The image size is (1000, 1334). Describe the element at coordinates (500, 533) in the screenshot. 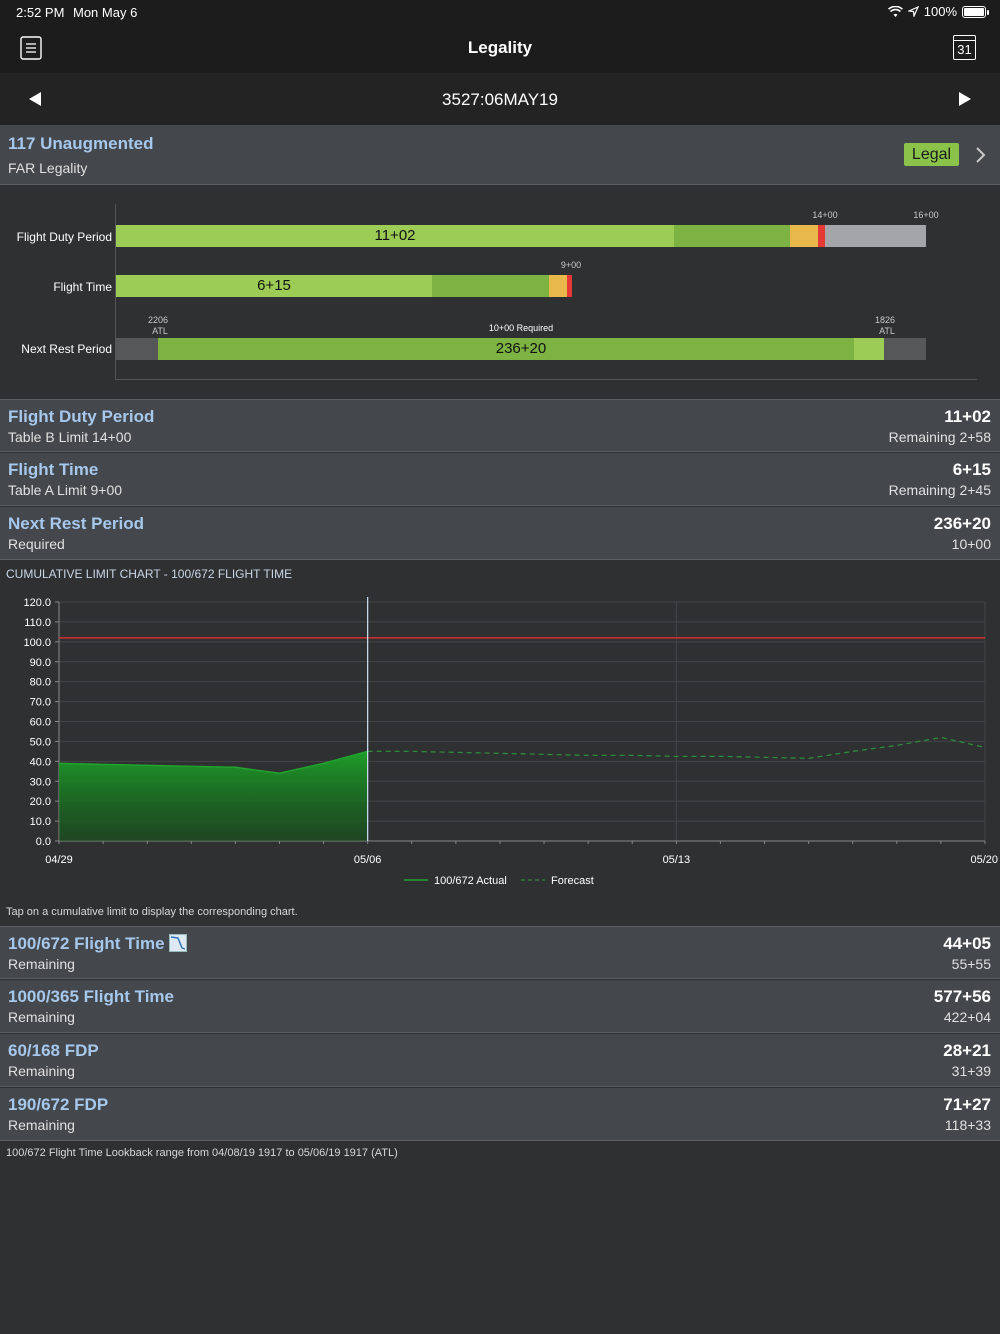

I see `rest-row: Next Rest Period Required 236+20 10+00` at that location.